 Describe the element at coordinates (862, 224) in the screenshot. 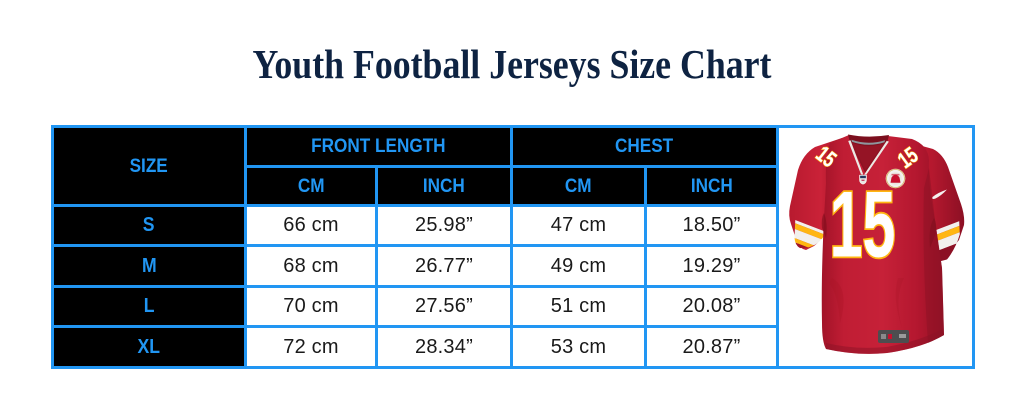

I see `svg-text: 15` at that location.